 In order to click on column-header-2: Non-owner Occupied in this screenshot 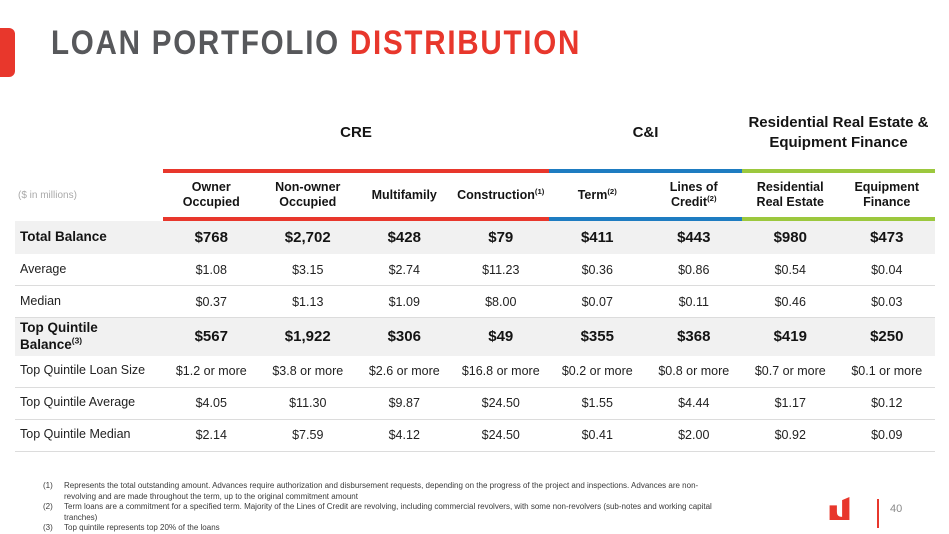, I will do `click(308, 194)`.